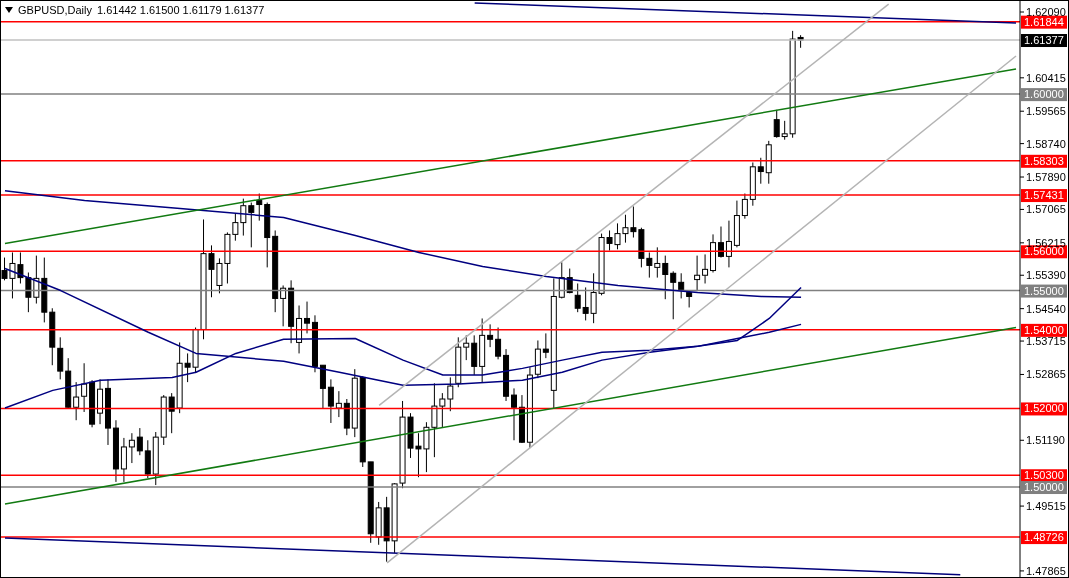 Image resolution: width=1069 pixels, height=578 pixels. I want to click on ref-line-label: 1.58303, so click(1044, 160).